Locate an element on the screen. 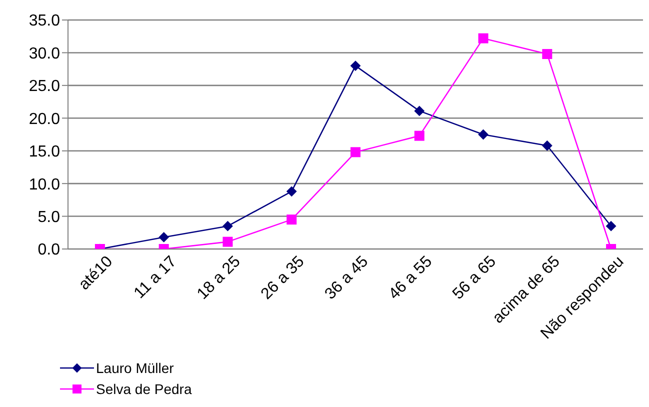 Image resolution: width=649 pixels, height=407 pixels. x-tick-label: 26 a 35 is located at coordinates (283, 278).